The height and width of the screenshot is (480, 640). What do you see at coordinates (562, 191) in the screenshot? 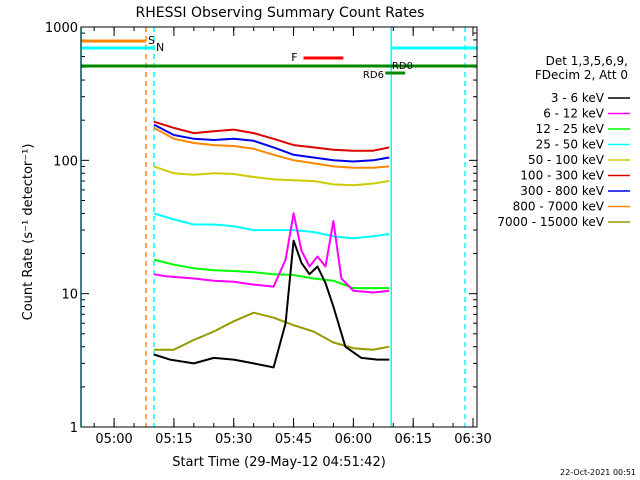
I see `legend-label-300-800-kev: 300 - 800 keV` at bounding box center [562, 191].